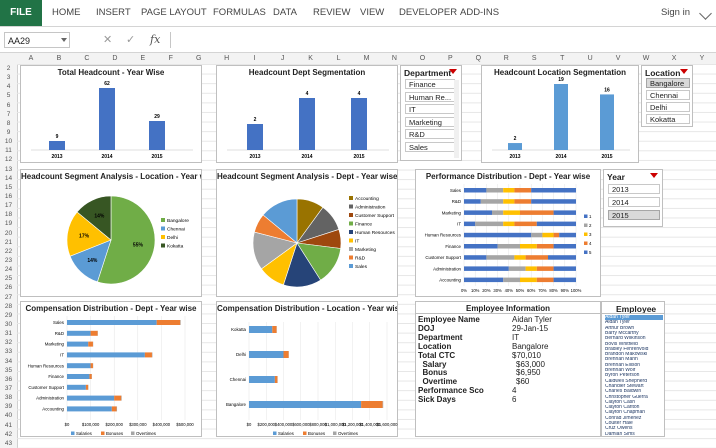 The width and height of the screenshot is (716, 448). I want to click on row-header-cell: 25, so click(8, 279).